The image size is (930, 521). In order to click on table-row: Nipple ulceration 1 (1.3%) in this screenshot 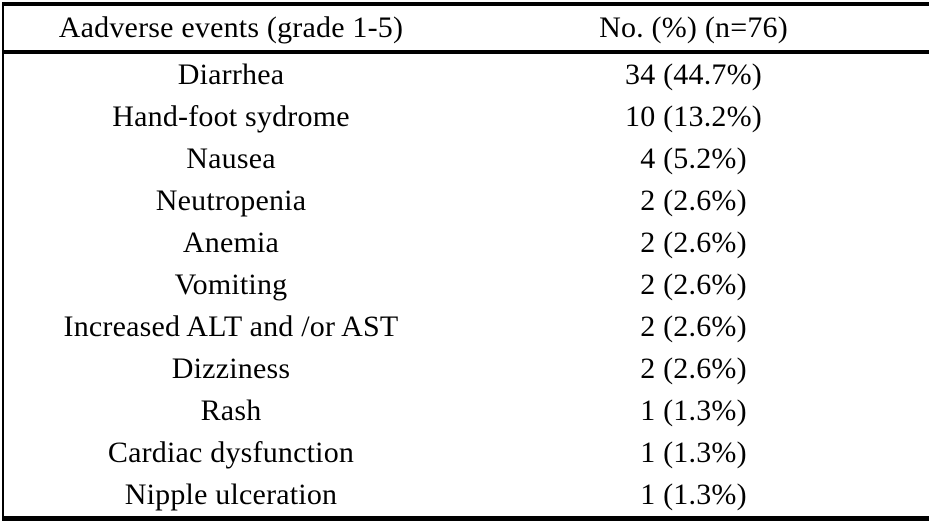, I will do `click(466, 496)`.